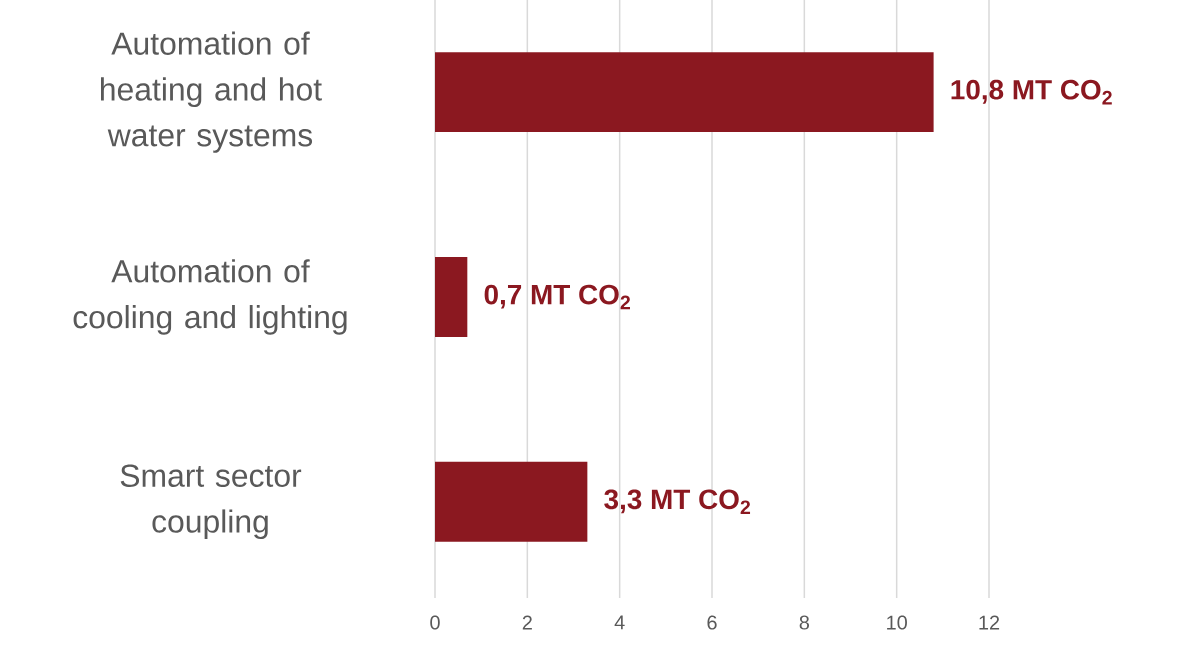 The height and width of the screenshot is (651, 1194). Describe the element at coordinates (804, 622) in the screenshot. I see `x-tick-label: 8` at that location.